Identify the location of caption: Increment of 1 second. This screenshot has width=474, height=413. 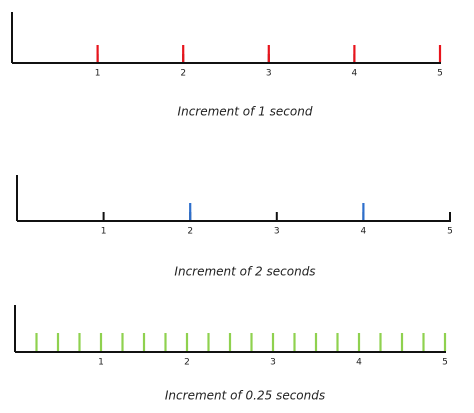
(245, 112).